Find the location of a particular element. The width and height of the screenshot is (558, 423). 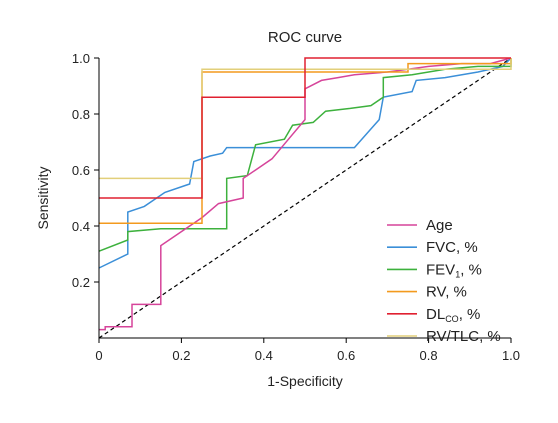

x-tick-label: 0 is located at coordinates (98, 355).